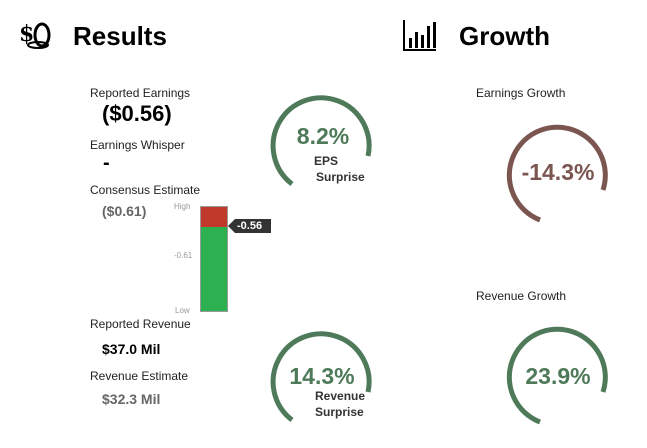 The image size is (647, 448). I want to click on revenue-surprise-line1: Revenue, so click(340, 396).